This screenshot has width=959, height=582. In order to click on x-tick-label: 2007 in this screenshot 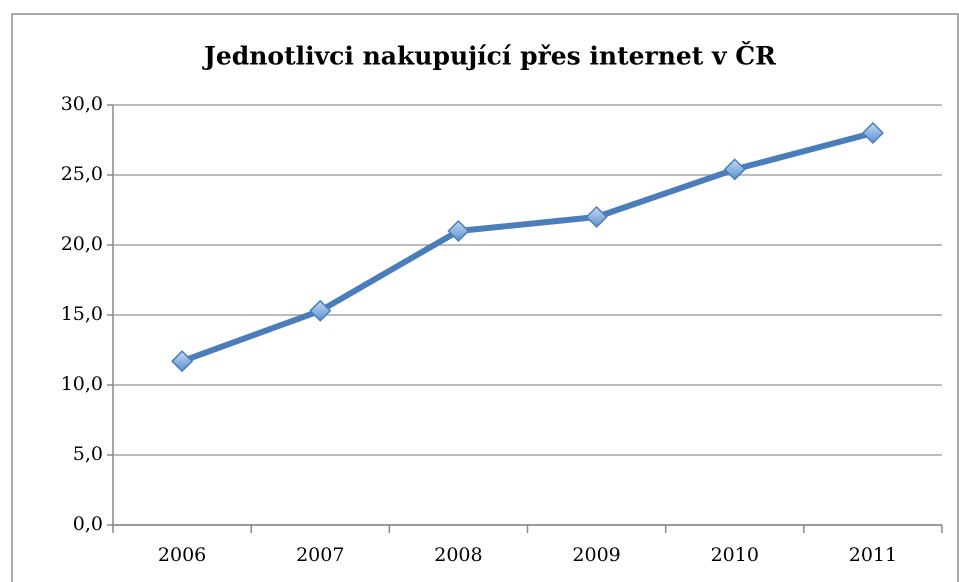, I will do `click(320, 555)`.